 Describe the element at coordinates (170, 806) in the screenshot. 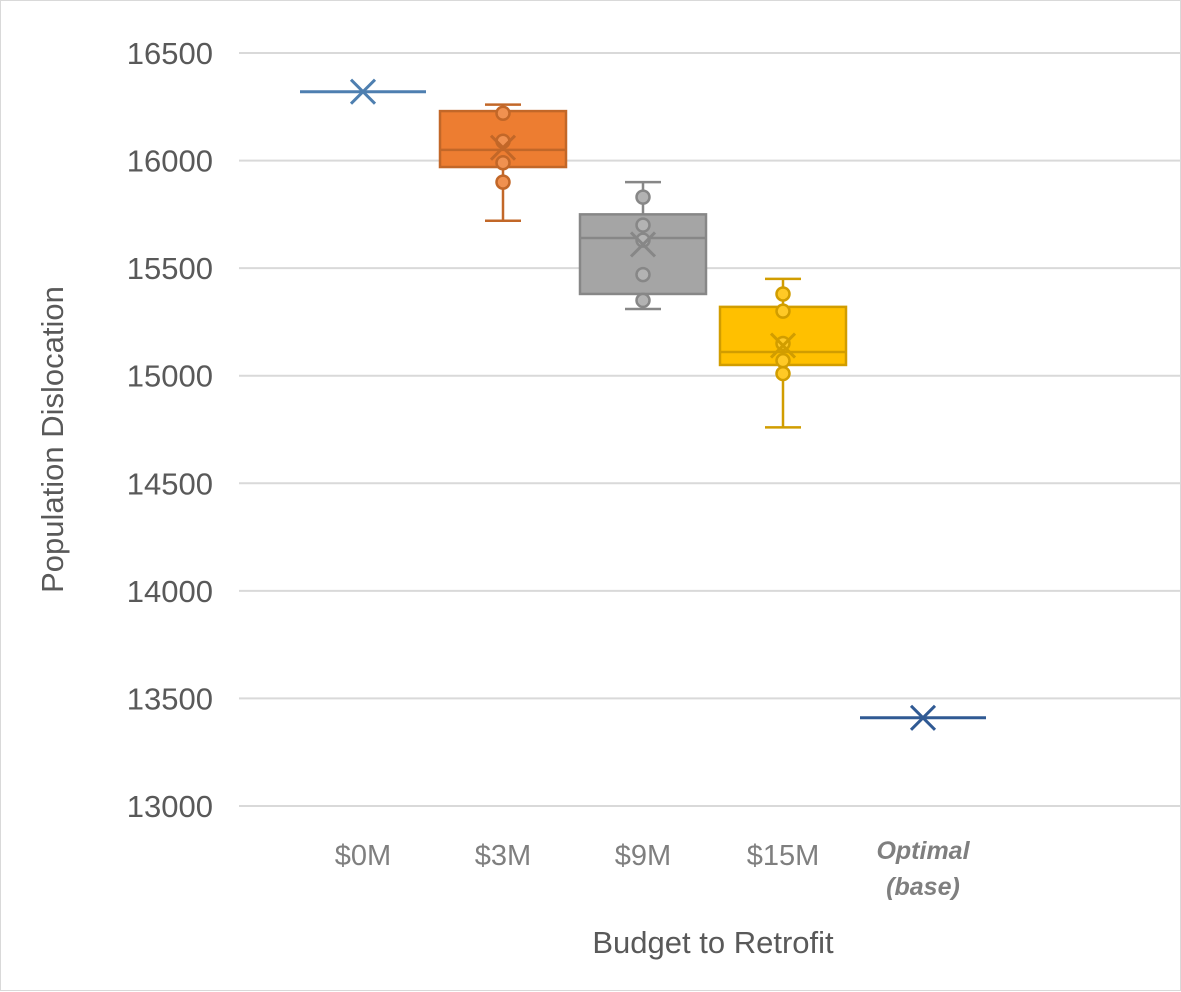

I see `y-tick-label: 13000` at that location.